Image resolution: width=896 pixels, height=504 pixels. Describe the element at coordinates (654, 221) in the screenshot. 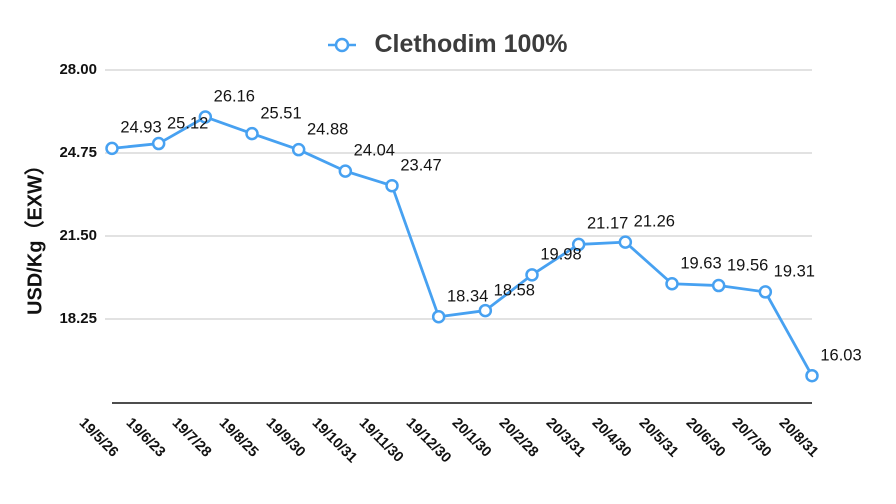

I see `data-point-label: 21.26` at that location.